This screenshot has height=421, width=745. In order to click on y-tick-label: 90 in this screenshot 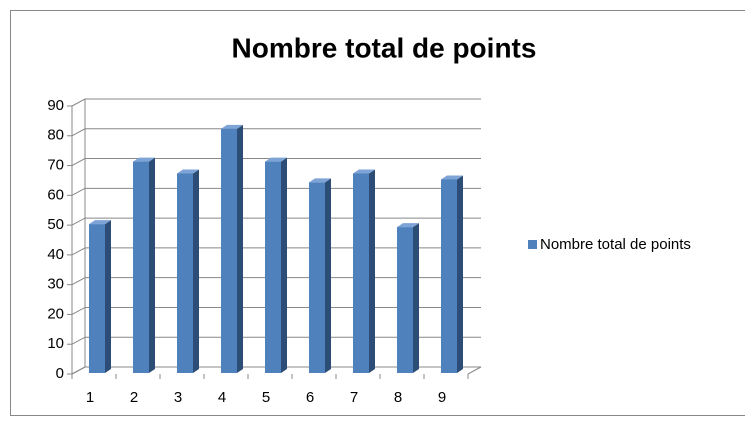, I will do `click(55, 105)`.